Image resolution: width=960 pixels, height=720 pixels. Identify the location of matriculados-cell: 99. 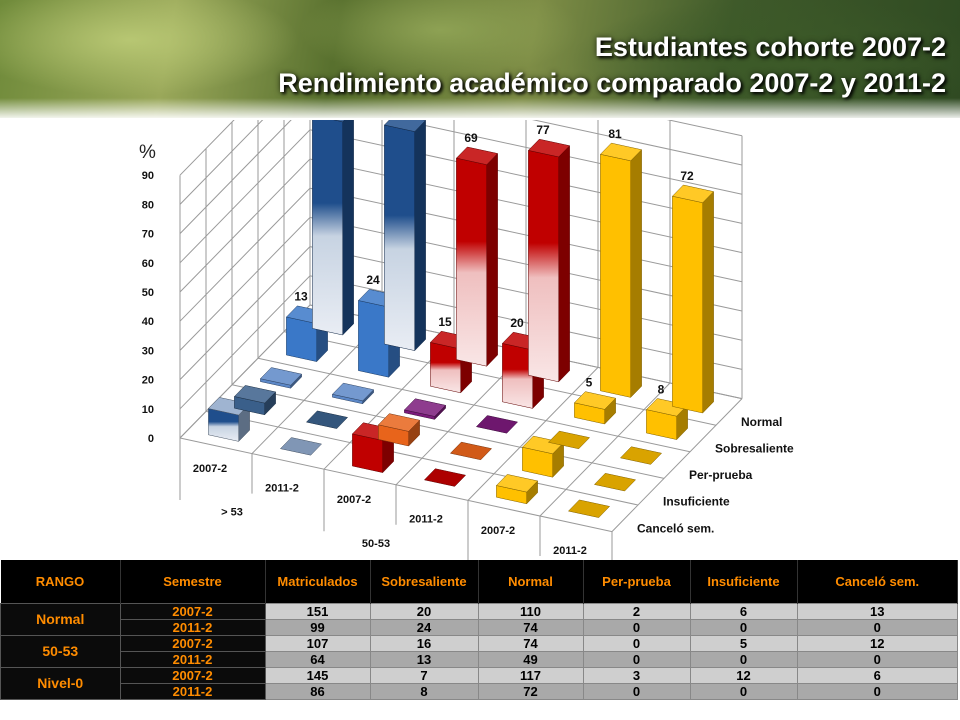
(317, 627).